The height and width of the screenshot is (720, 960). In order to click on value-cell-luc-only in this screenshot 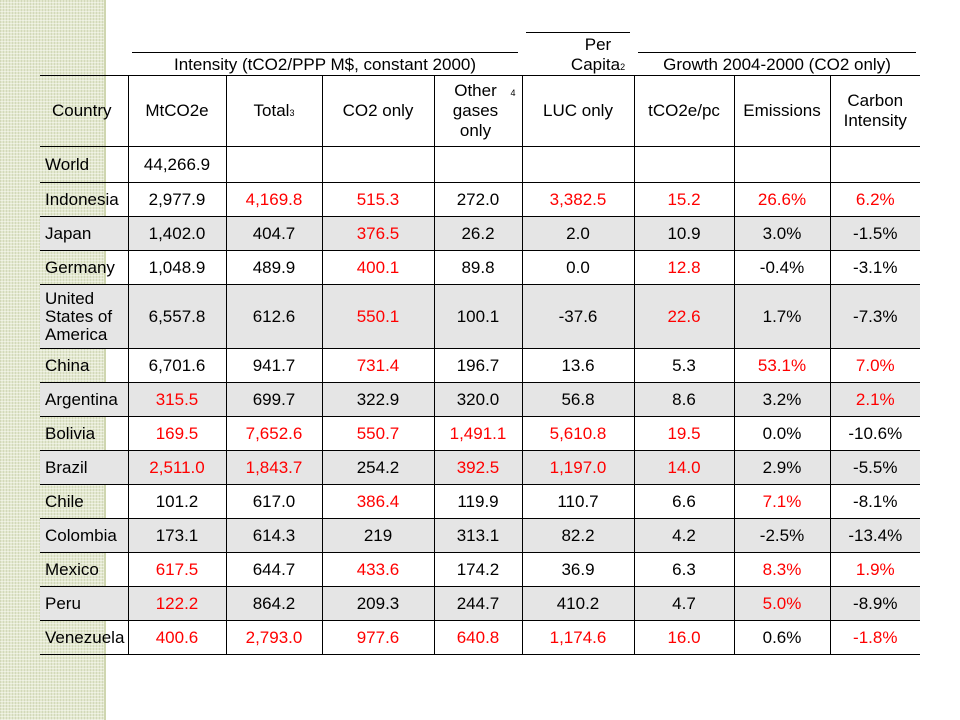, I will do `click(577, 164)`.